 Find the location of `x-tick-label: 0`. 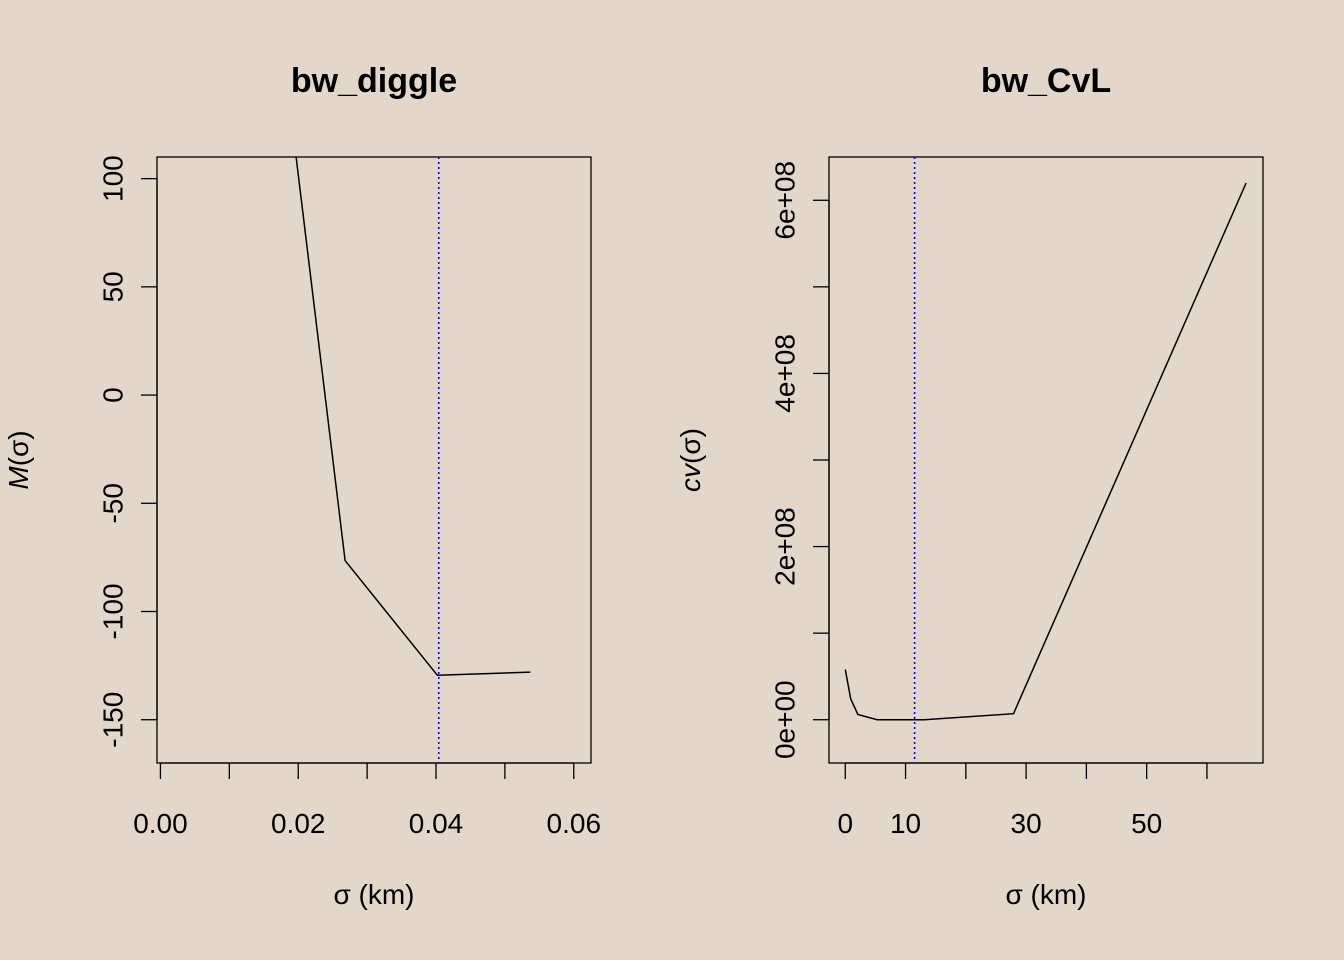

x-tick-label: 0 is located at coordinates (845, 823).